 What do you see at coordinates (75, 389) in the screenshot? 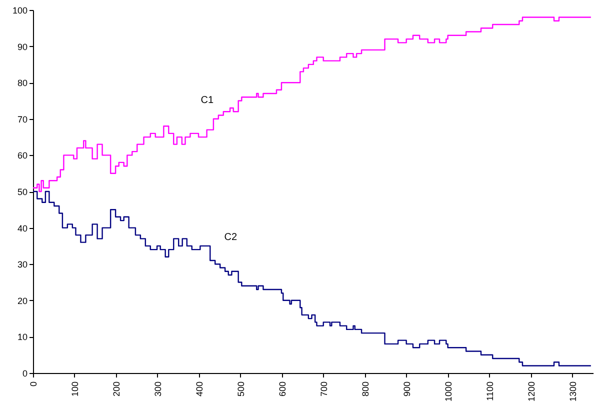
I see `x-tick-label: 100` at bounding box center [75, 389].